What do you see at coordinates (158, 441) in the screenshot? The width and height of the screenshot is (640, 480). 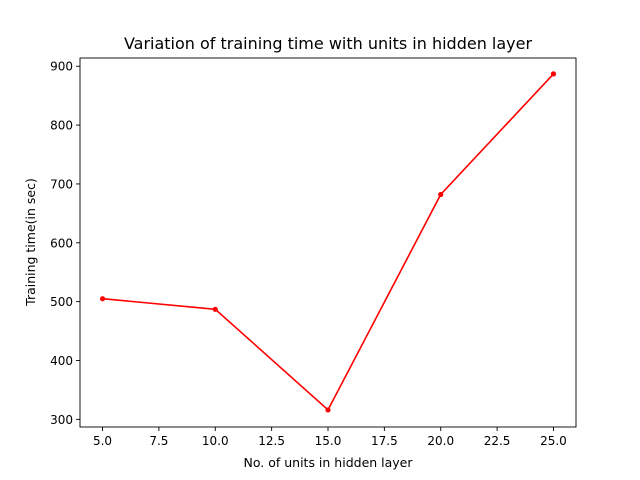 I see `x-tick-label: 7.5` at bounding box center [158, 441].